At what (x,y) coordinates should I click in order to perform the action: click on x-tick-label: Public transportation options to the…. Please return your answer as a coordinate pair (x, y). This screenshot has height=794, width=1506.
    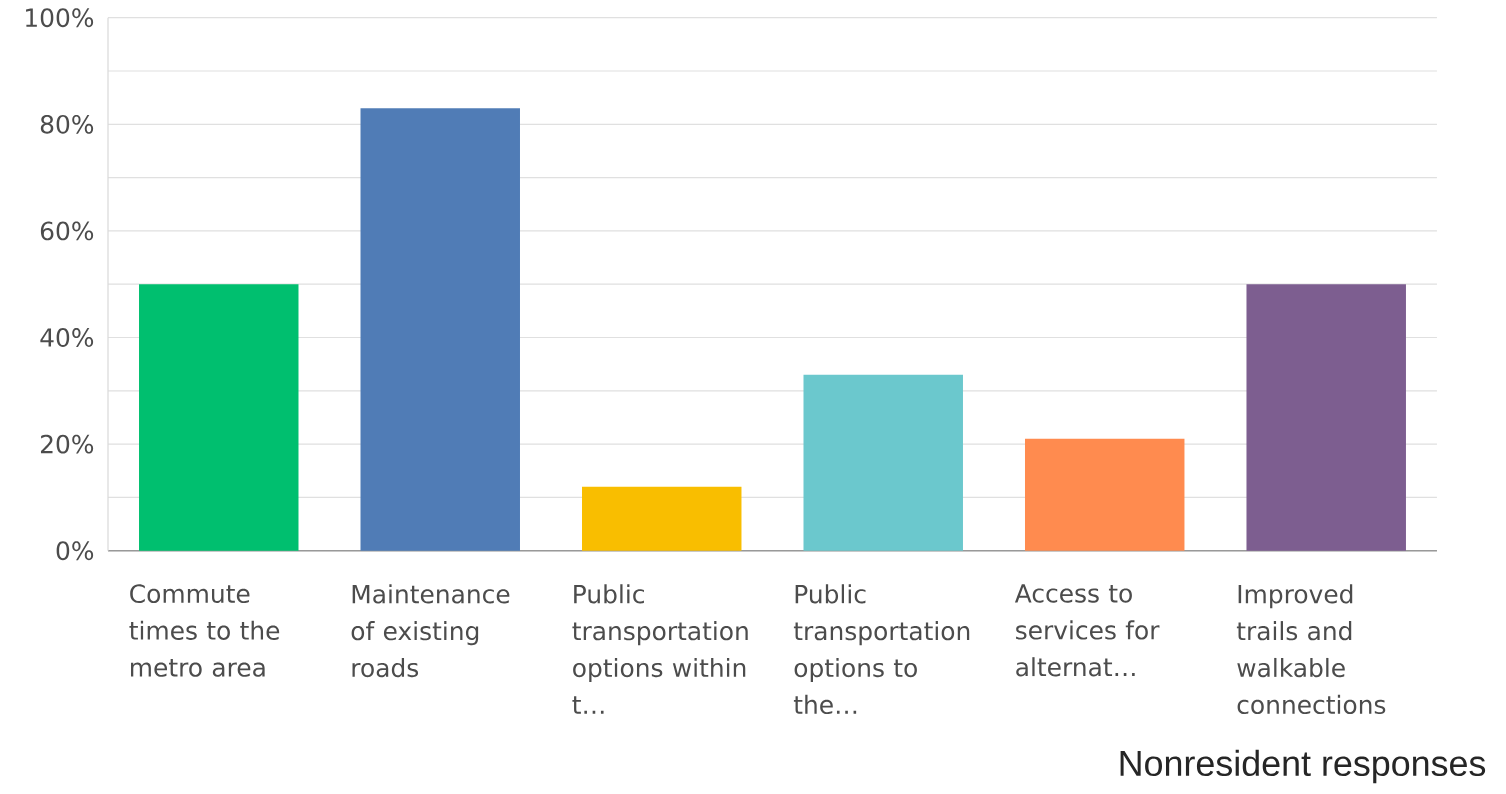
    Looking at the image, I should click on (881, 649).